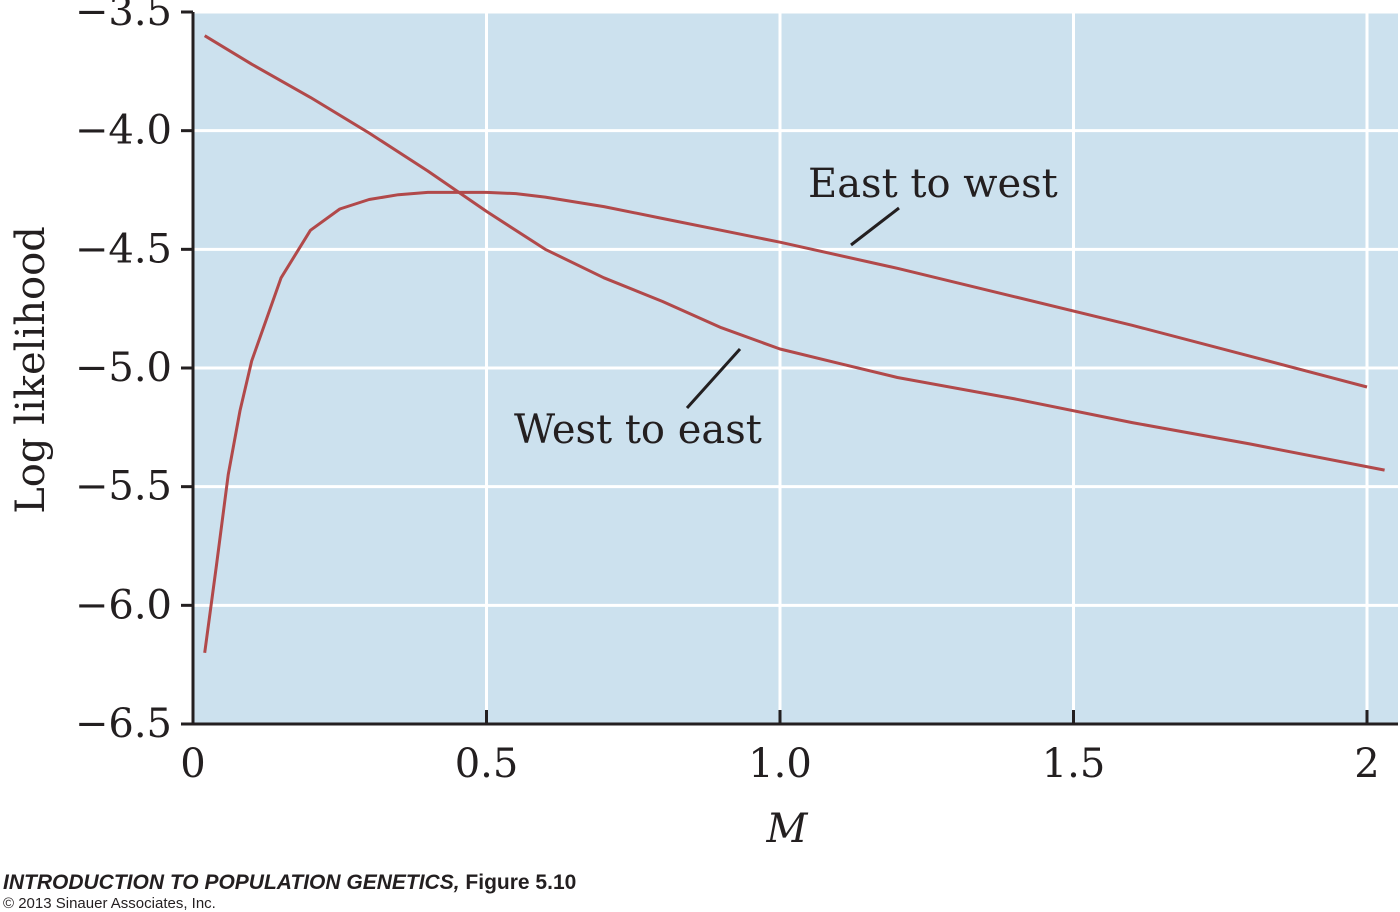 Image resolution: width=1400 pixels, height=912 pixels. Describe the element at coordinates (1366, 764) in the screenshot. I see `x-tick-label: 2` at that location.